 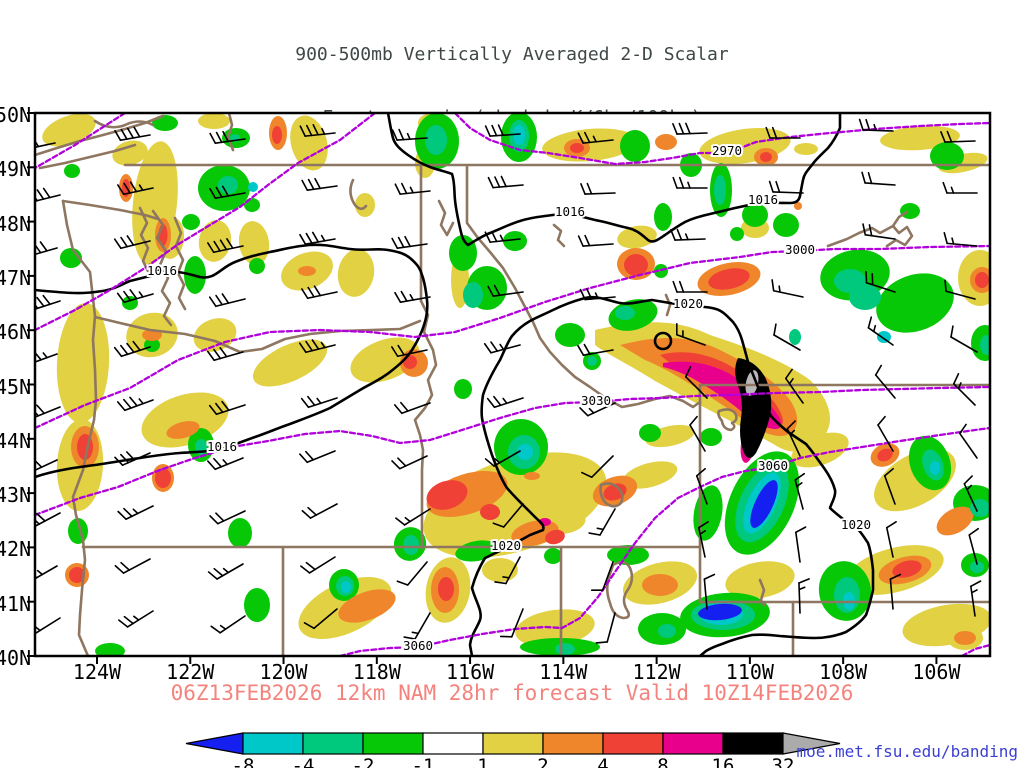 What do you see at coordinates (482, 761) in the screenshot?
I see `colorbar-tick-1: 1` at bounding box center [482, 761].